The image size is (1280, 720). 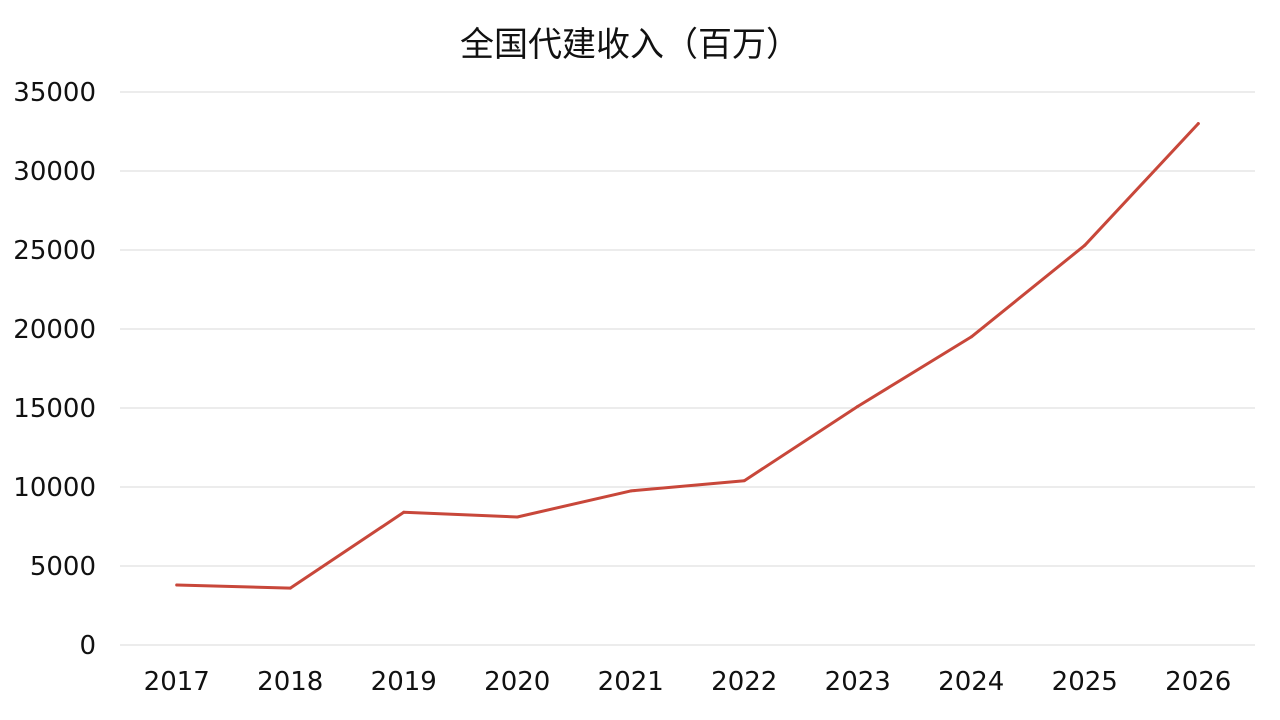 What do you see at coordinates (971, 682) in the screenshot?
I see `x-tick-label: 2024` at bounding box center [971, 682].